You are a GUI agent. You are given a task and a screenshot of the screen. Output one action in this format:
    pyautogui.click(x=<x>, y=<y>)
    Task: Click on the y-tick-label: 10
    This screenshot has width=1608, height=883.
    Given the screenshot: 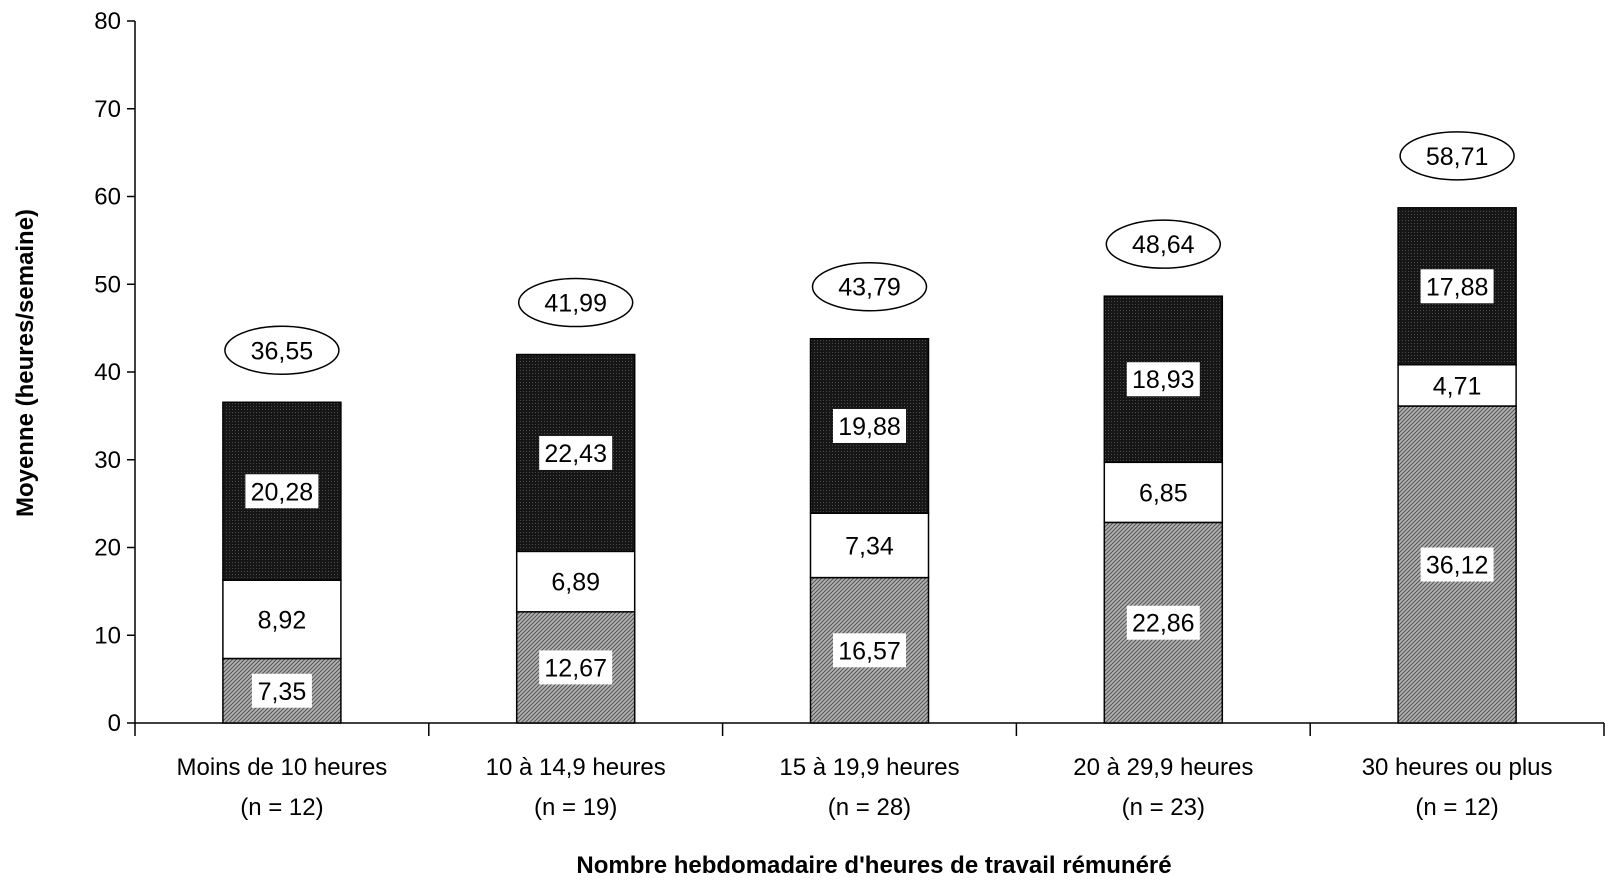 What is the action you would take?
    pyautogui.click(x=107, y=635)
    